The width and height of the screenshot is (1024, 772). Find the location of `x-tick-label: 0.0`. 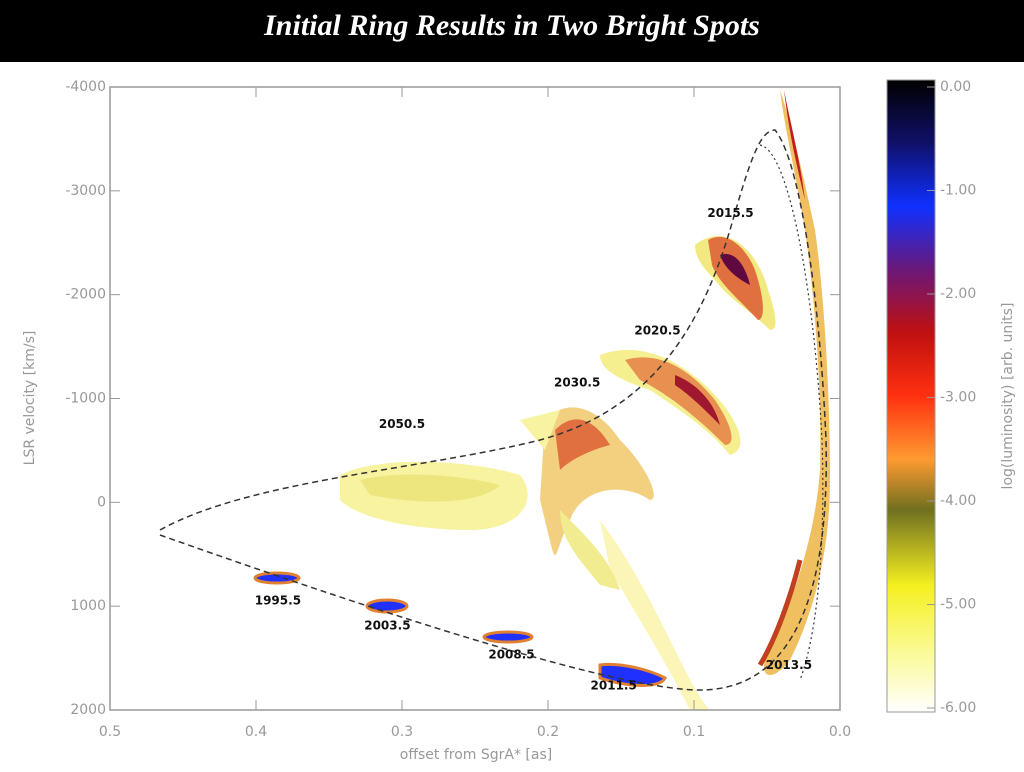

x-tick-label: 0.0 is located at coordinates (840, 732).